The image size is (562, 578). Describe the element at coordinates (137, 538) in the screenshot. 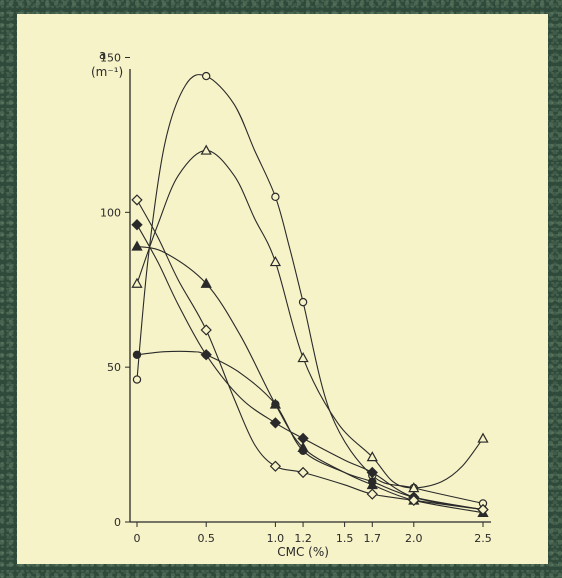

I see `x-tick-label: 0` at that location.